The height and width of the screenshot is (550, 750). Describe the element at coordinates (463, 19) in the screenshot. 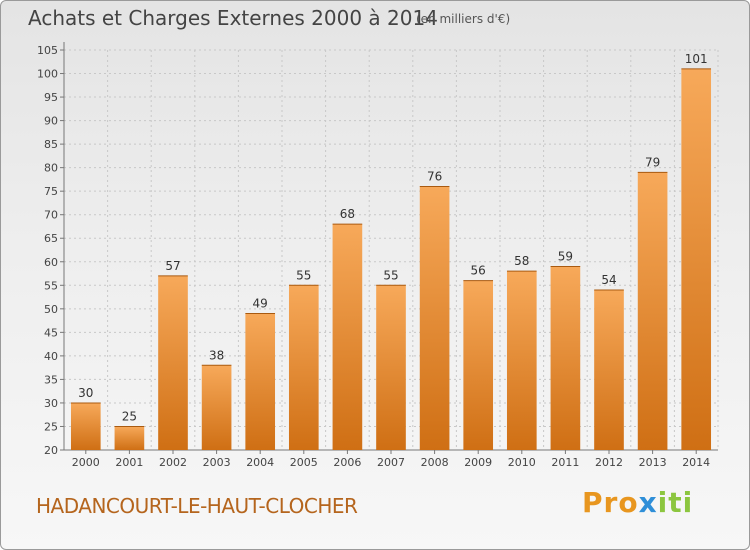

I see `chart-subtitle: (en milliers d'€)` at that location.